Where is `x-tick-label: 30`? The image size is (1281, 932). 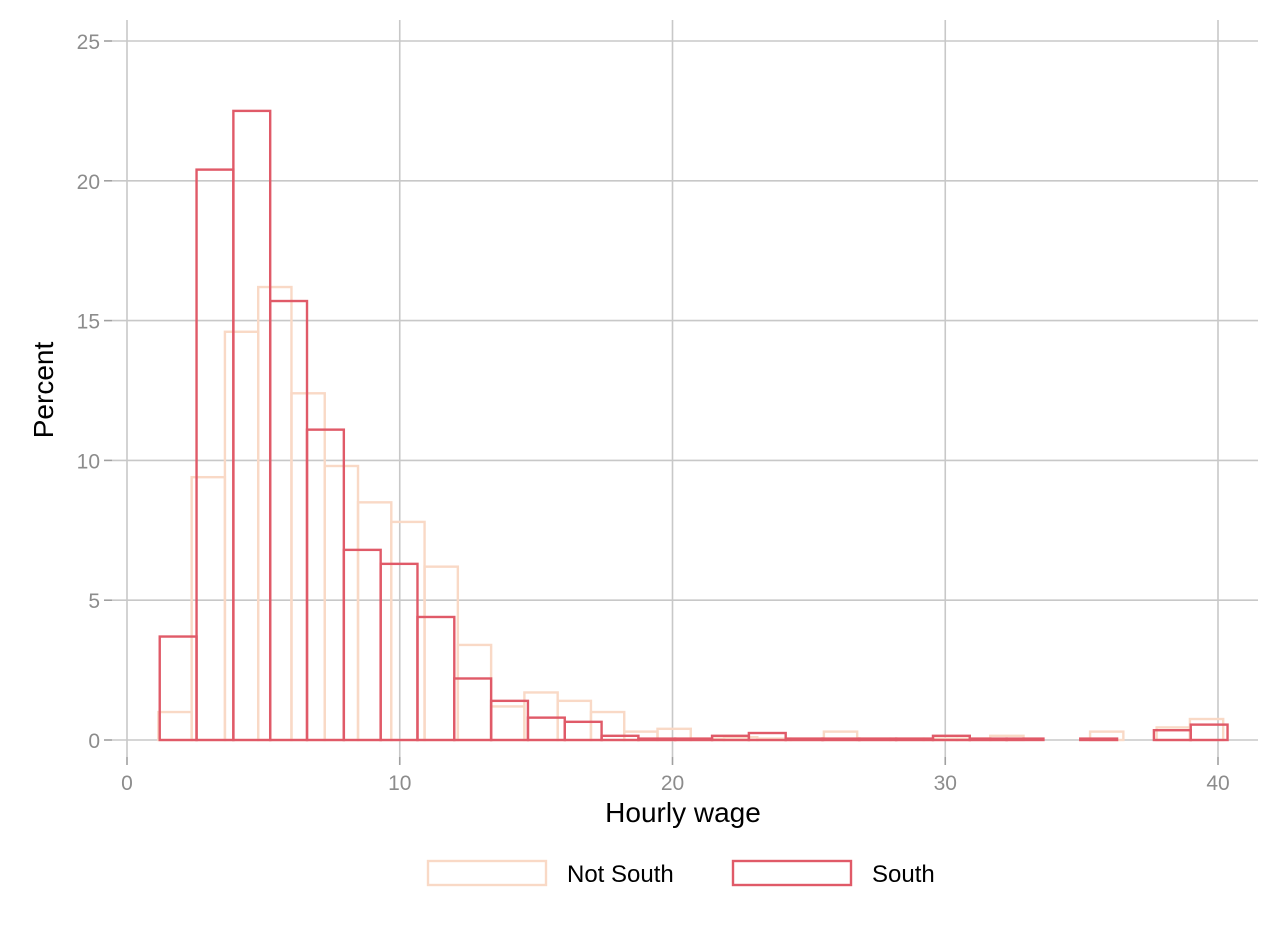
x-tick-label: 30 is located at coordinates (945, 783).